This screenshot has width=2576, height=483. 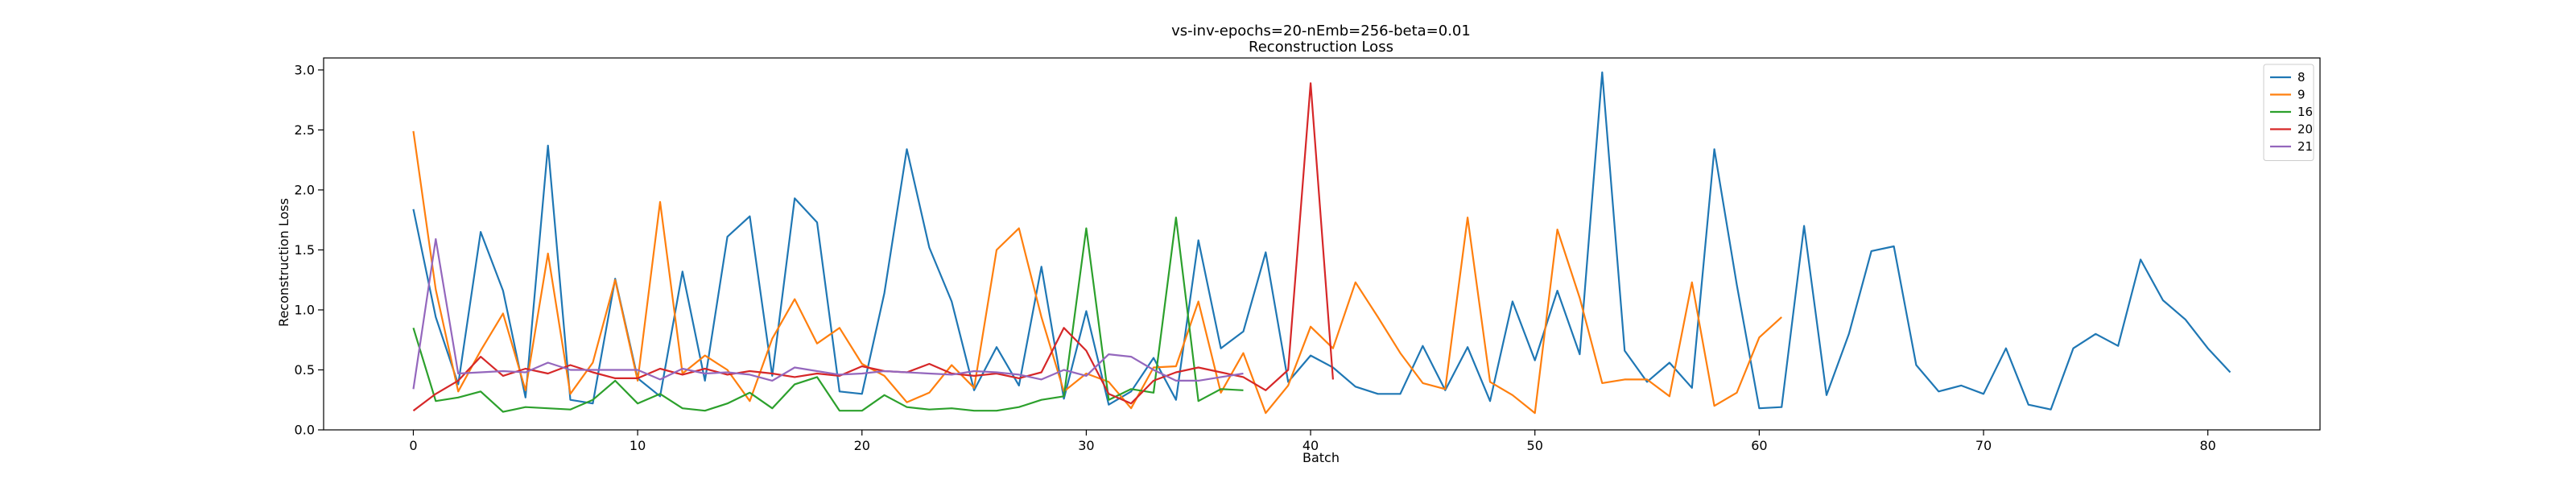 I want to click on x-tick-label: 0, so click(x=413, y=445).